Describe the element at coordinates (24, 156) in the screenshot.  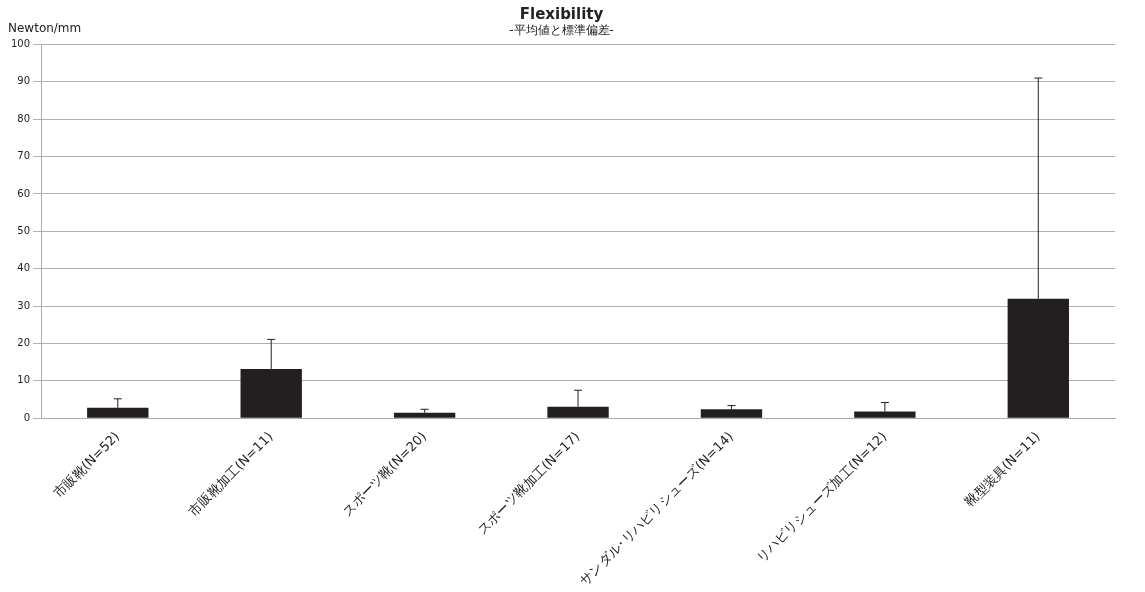
I see `y-tick-label: 70` at that location.